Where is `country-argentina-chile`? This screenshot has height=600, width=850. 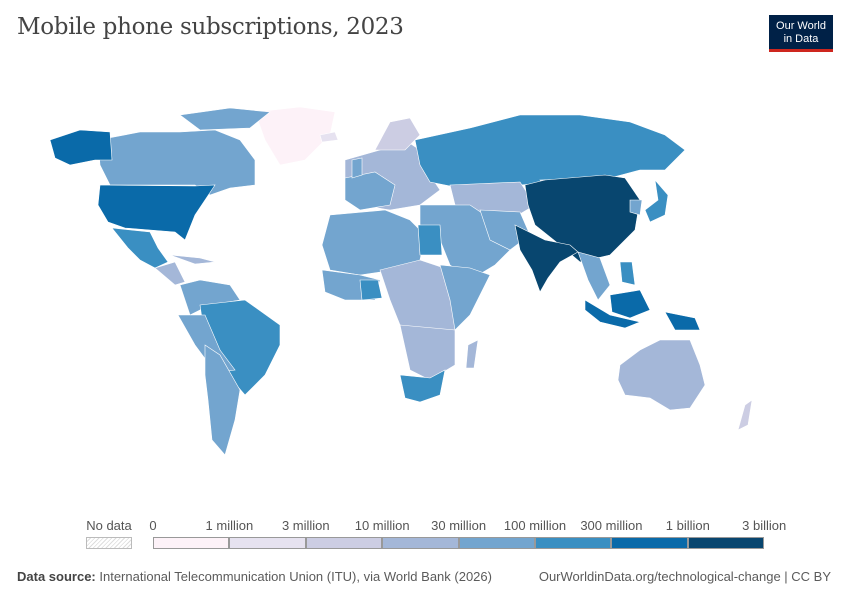
country-argentina-chile is located at coordinates (222, 400).